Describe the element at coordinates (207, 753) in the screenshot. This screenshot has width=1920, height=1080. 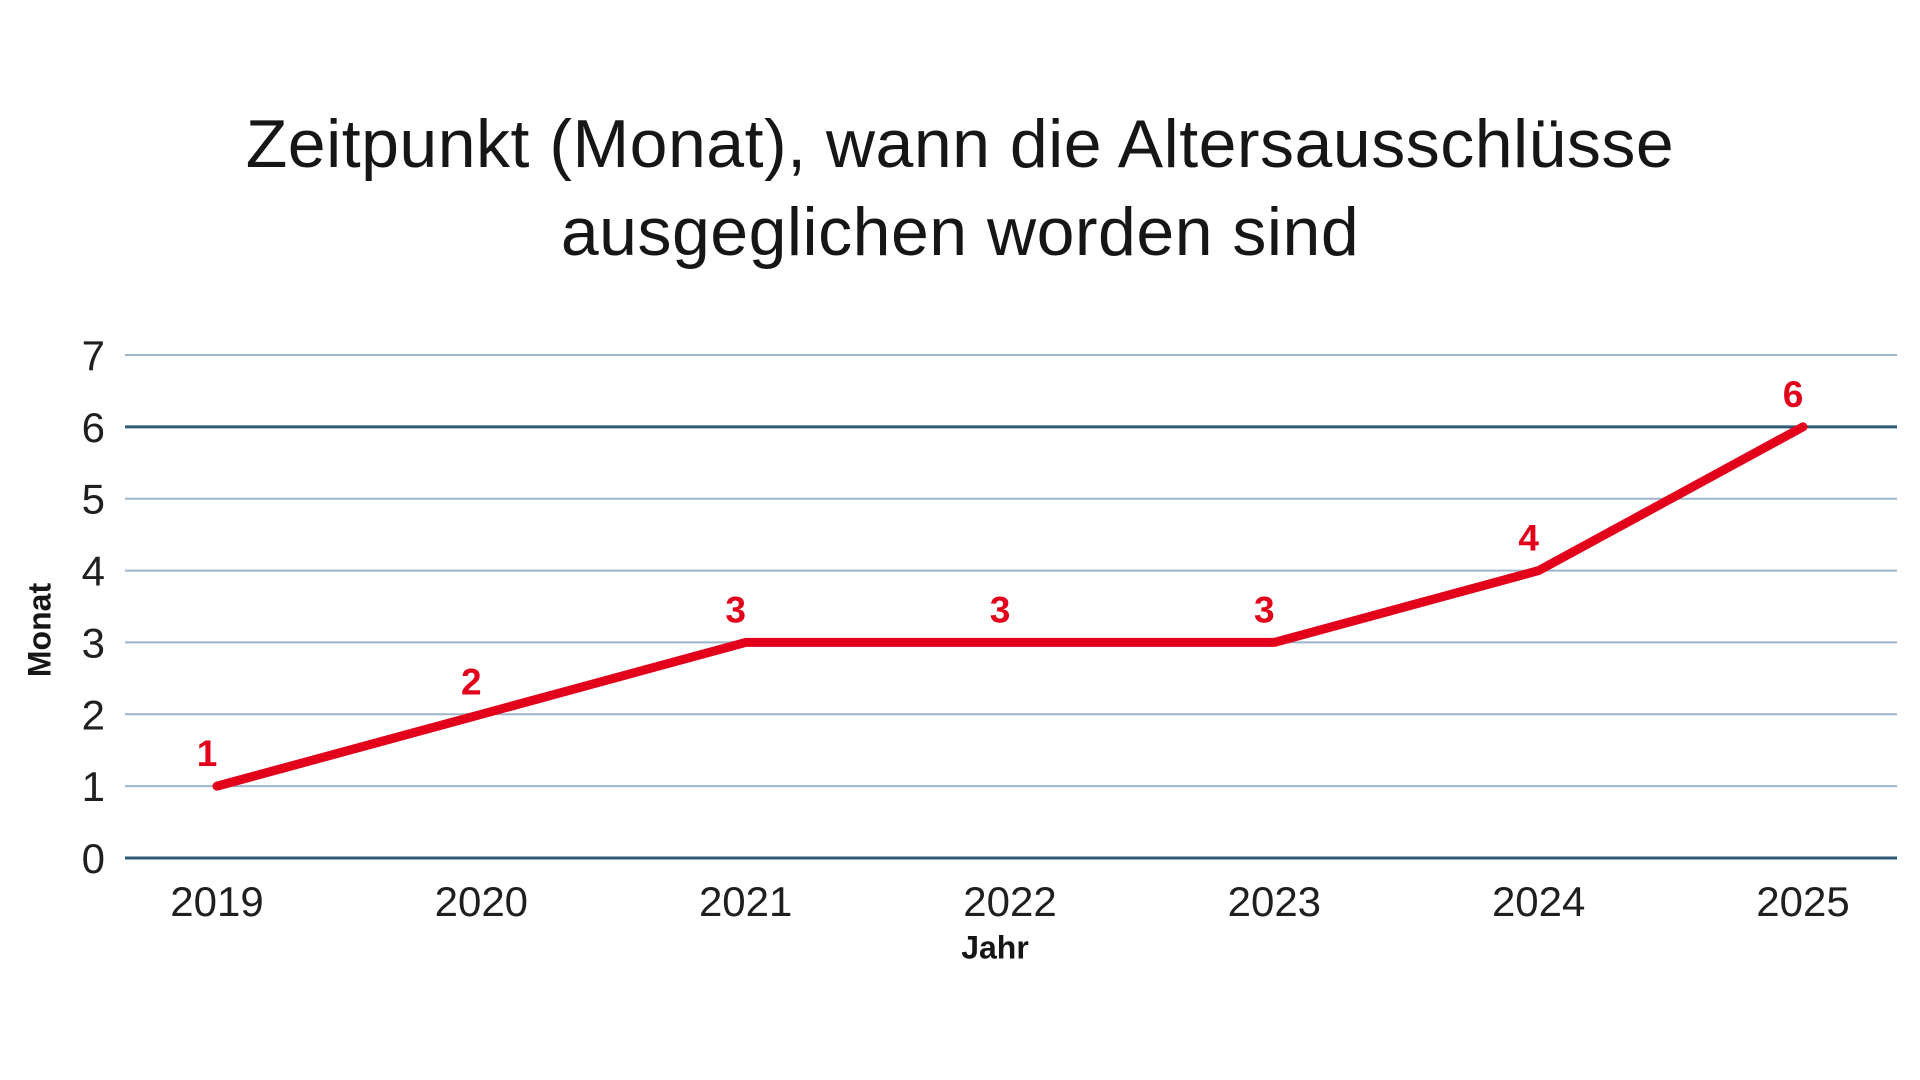
I see `data-point-label: 1` at that location.